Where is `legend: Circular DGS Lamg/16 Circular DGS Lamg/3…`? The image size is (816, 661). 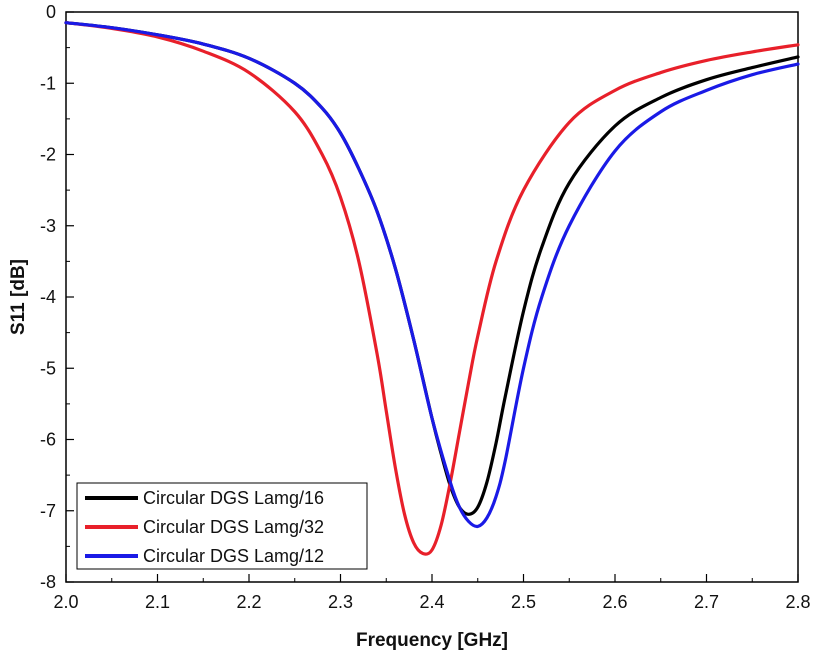
legend: Circular DGS Lamg/16 Circular DGS Lamg/3… is located at coordinates (222, 526).